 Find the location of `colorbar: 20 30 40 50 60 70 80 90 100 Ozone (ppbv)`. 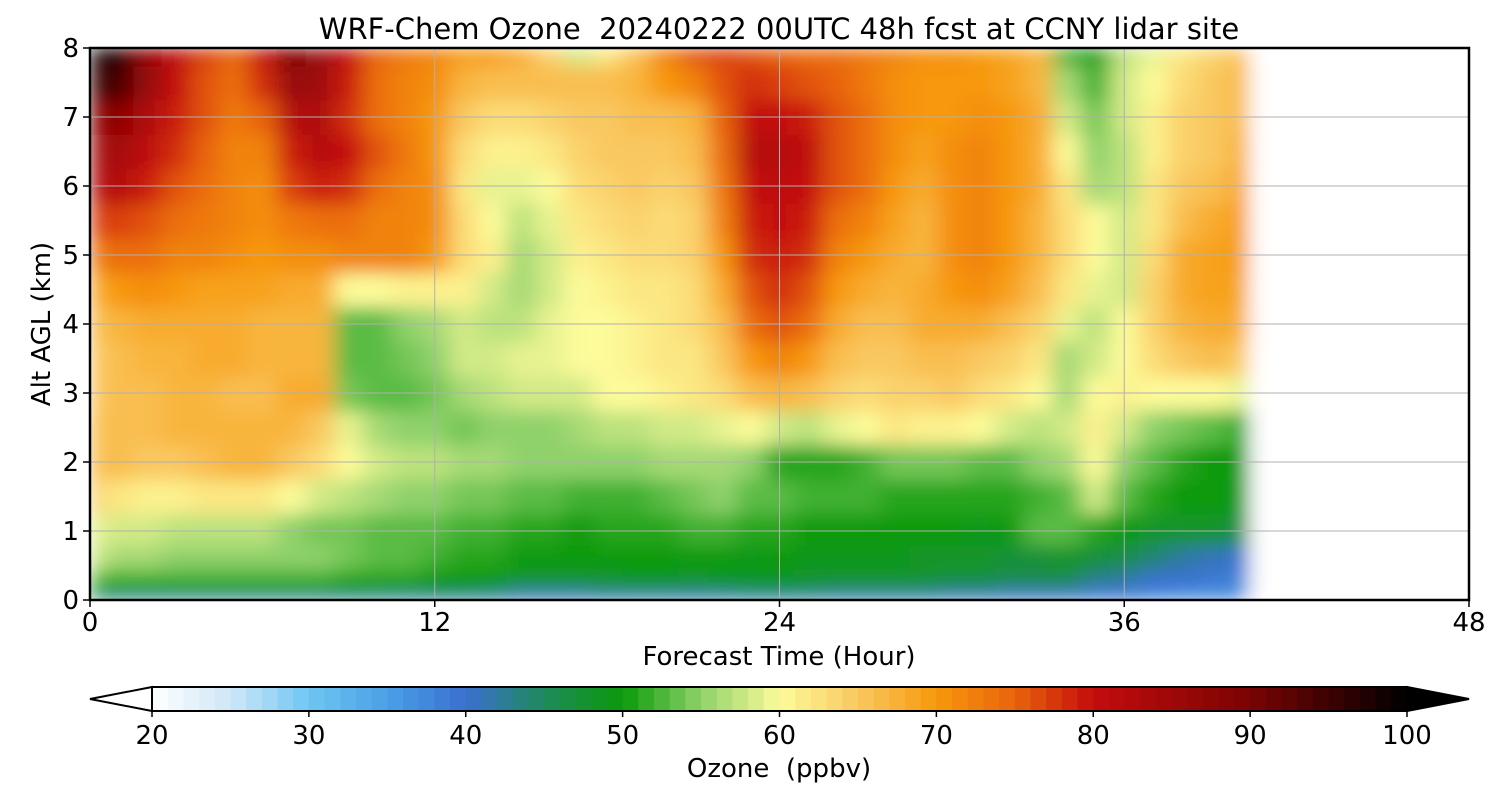

colorbar: 20 30 40 50 60 70 80 90 100 Ozone (ppbv) is located at coordinates (779, 734).